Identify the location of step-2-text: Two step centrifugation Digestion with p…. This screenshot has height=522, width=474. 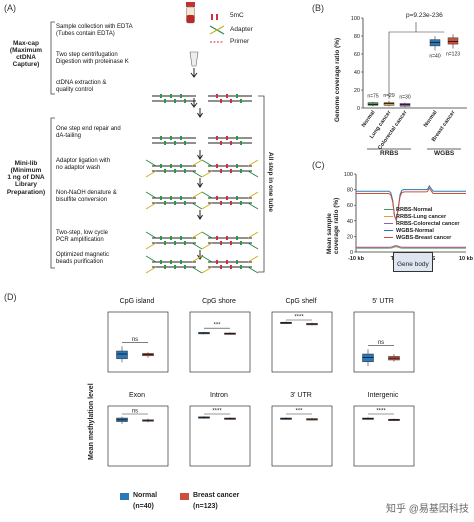
(92, 58).